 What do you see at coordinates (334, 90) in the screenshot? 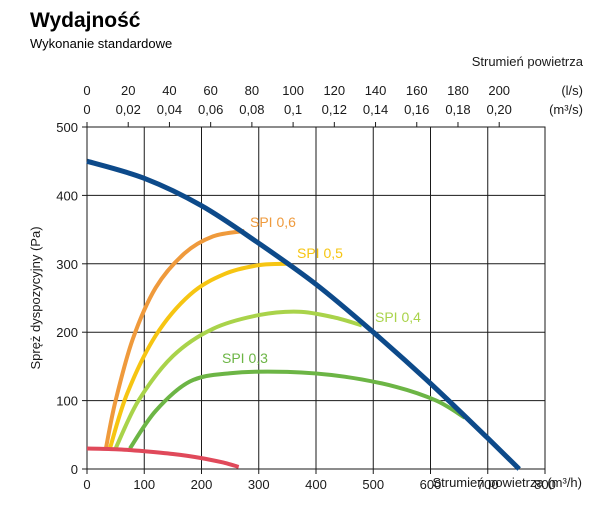
I see `top-tick-label-ls: 120` at bounding box center [334, 90].